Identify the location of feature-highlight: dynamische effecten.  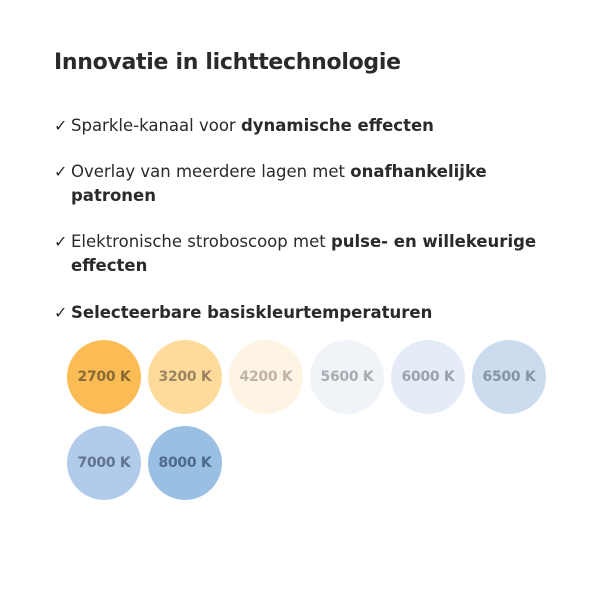
(337, 125).